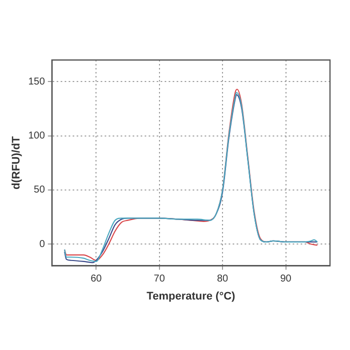 The height and width of the screenshot is (350, 350). Describe the element at coordinates (160, 279) in the screenshot. I see `x-tick-label: 70` at that location.